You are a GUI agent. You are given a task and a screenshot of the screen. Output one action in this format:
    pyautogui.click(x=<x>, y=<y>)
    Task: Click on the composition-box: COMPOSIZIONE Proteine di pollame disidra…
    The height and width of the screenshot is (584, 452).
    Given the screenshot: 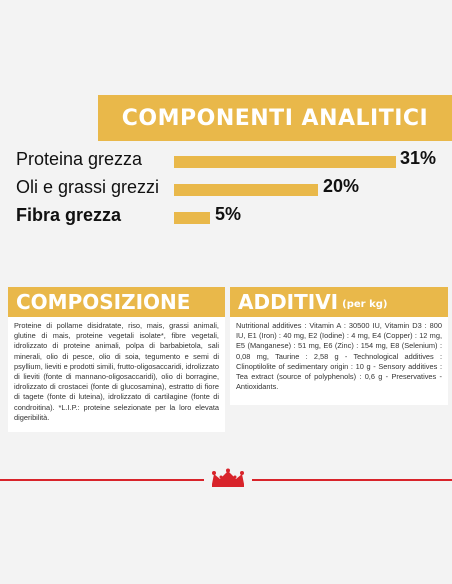 What is the action you would take?
    pyautogui.click(x=116, y=359)
    